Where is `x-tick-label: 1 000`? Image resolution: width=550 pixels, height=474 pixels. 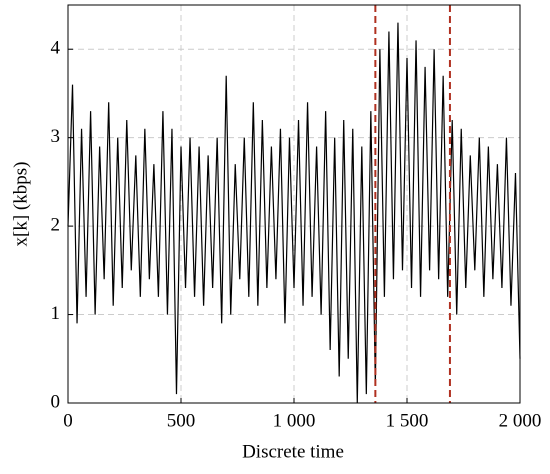 x-tick-label: 1 000 is located at coordinates (294, 420).